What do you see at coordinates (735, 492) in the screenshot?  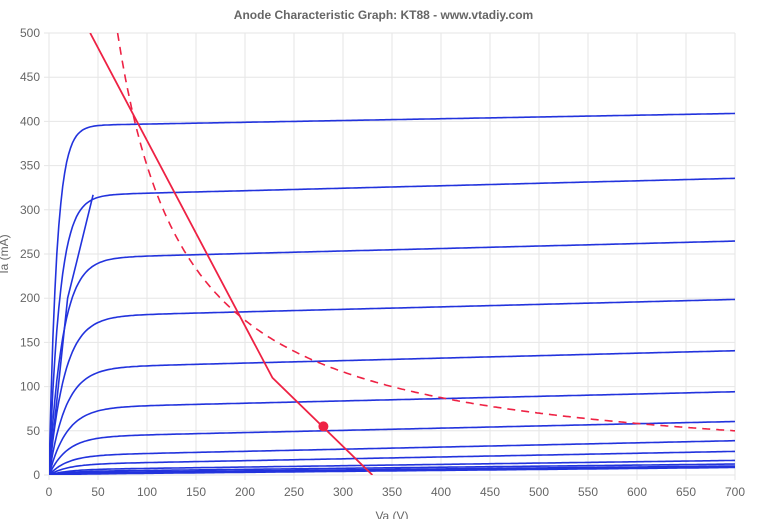 I see `x-tick-label: 700` at bounding box center [735, 492].